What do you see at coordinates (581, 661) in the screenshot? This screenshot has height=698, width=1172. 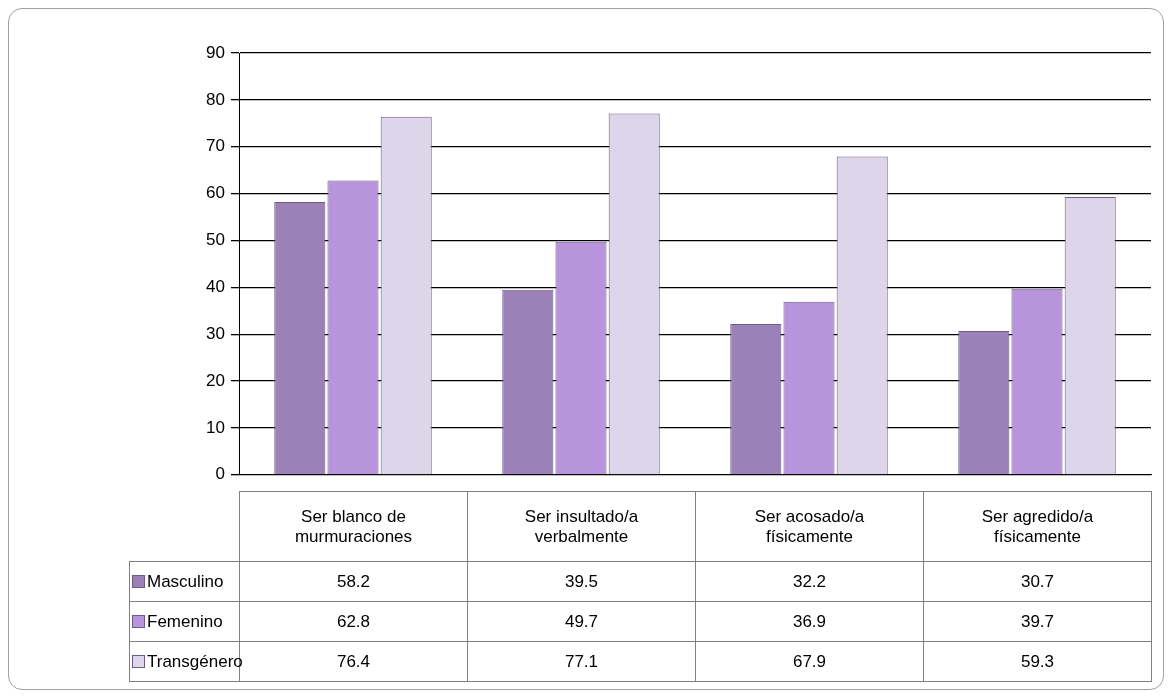 I see `data-label: 77.1` at bounding box center [581, 661].